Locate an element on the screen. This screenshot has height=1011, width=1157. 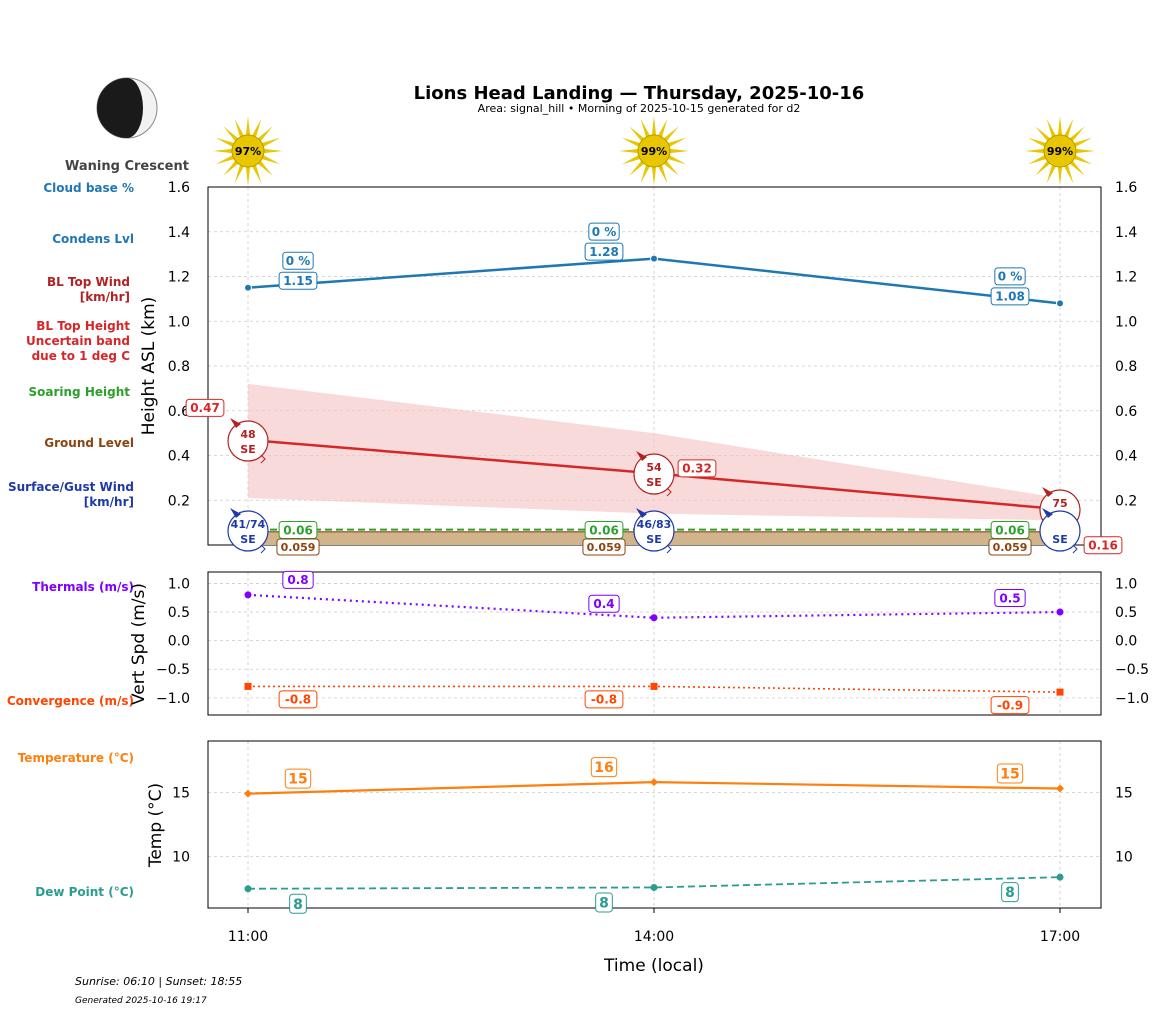
side-label-bl-height-2: Uncertain band is located at coordinates (78, 341).